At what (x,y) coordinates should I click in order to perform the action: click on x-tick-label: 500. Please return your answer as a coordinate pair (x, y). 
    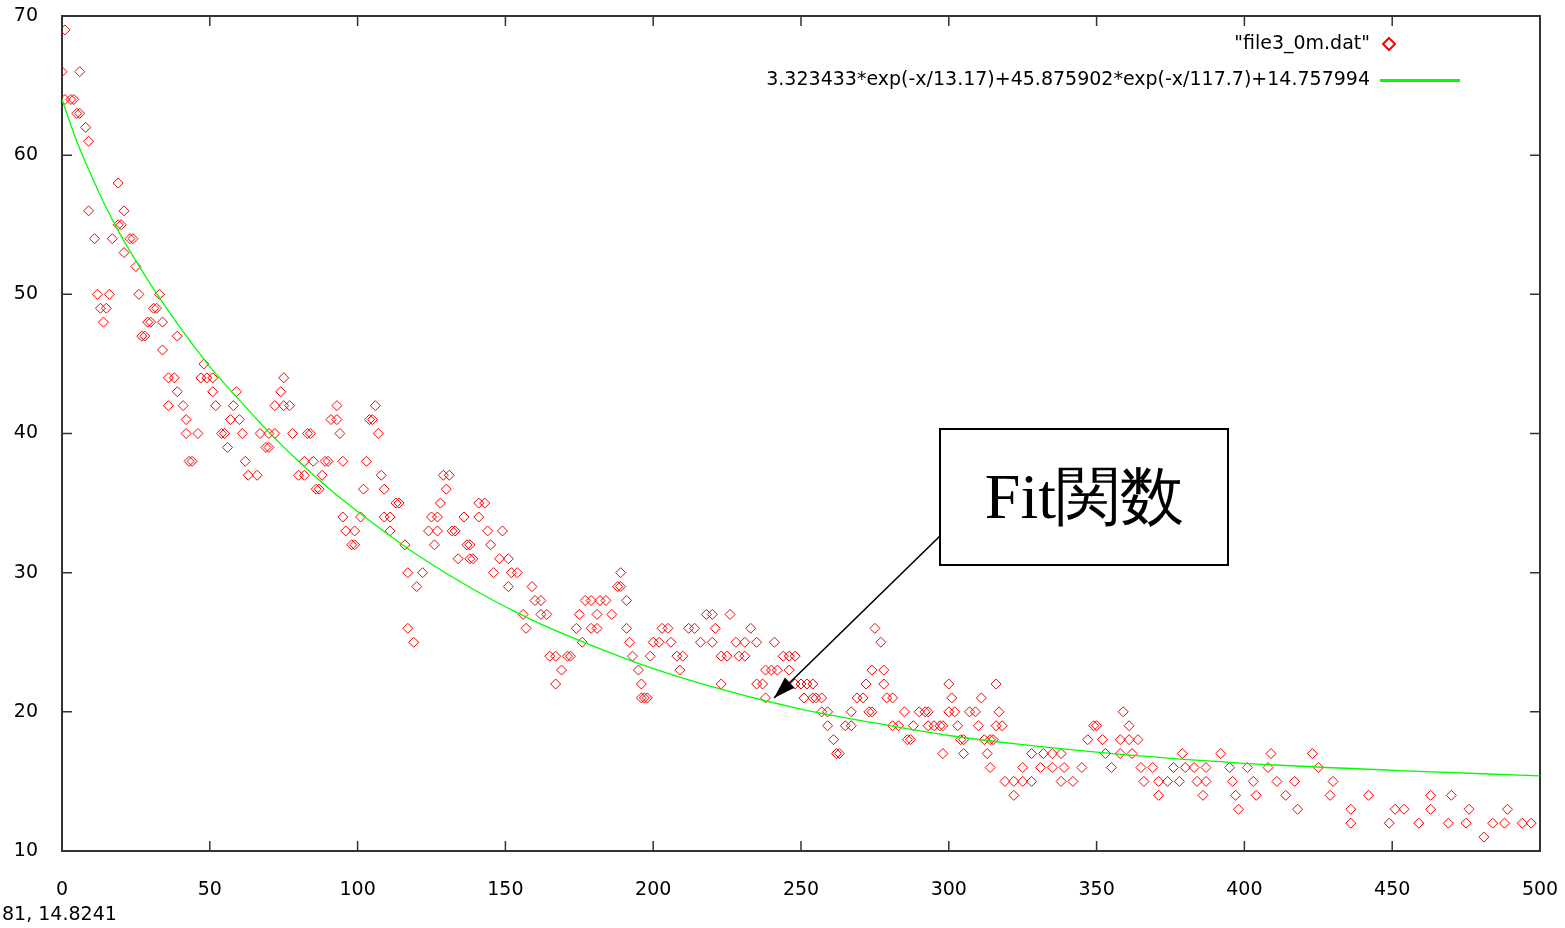
    Looking at the image, I should click on (1540, 888).